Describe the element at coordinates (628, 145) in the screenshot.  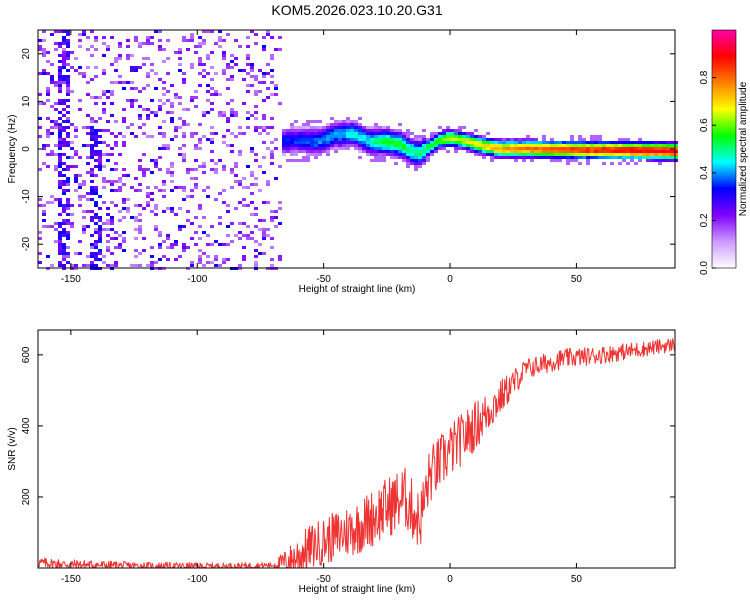
I see `spectrogram-cell-1915` at that location.